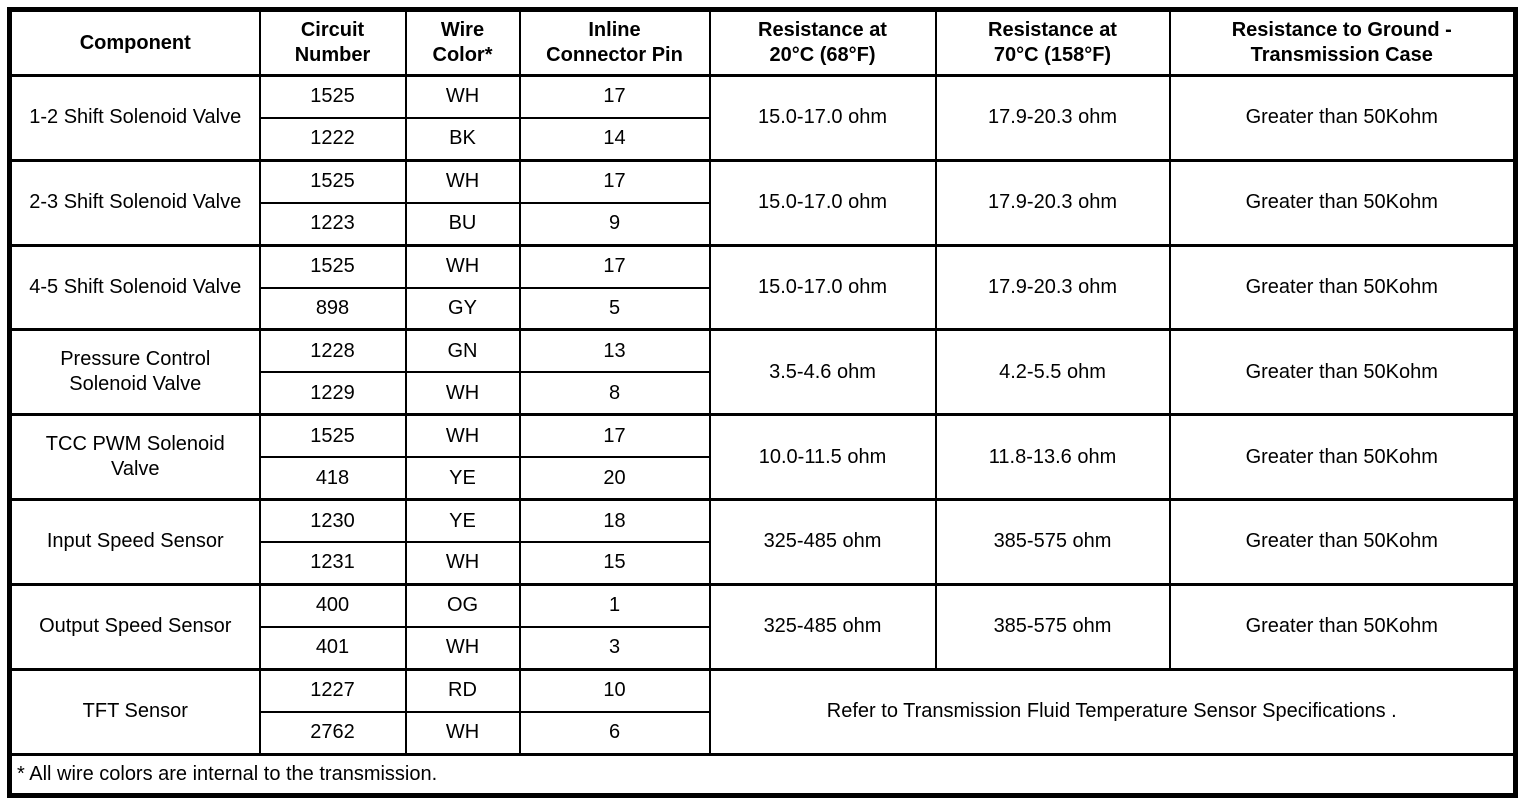 This screenshot has height=806, width=1520. What do you see at coordinates (614, 605) in the screenshot?
I see `pin-cell: 1` at bounding box center [614, 605].